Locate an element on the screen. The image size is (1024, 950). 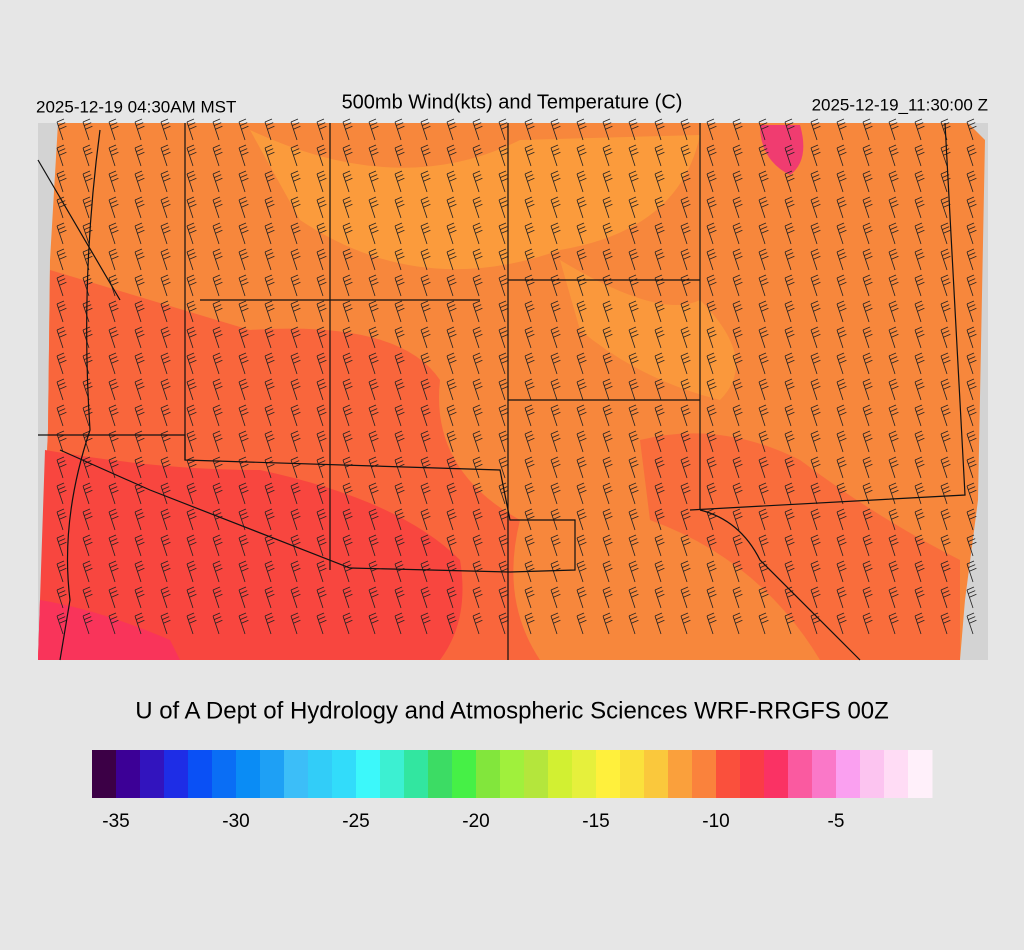
colorbar-tick-label: -30 is located at coordinates (235, 821).